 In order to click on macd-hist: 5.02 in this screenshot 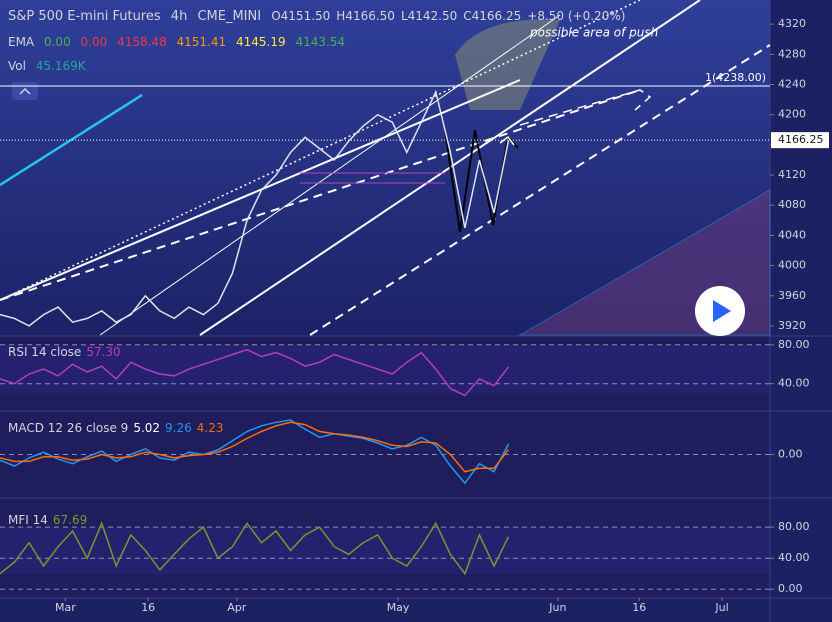, I will do `click(147, 428)`.